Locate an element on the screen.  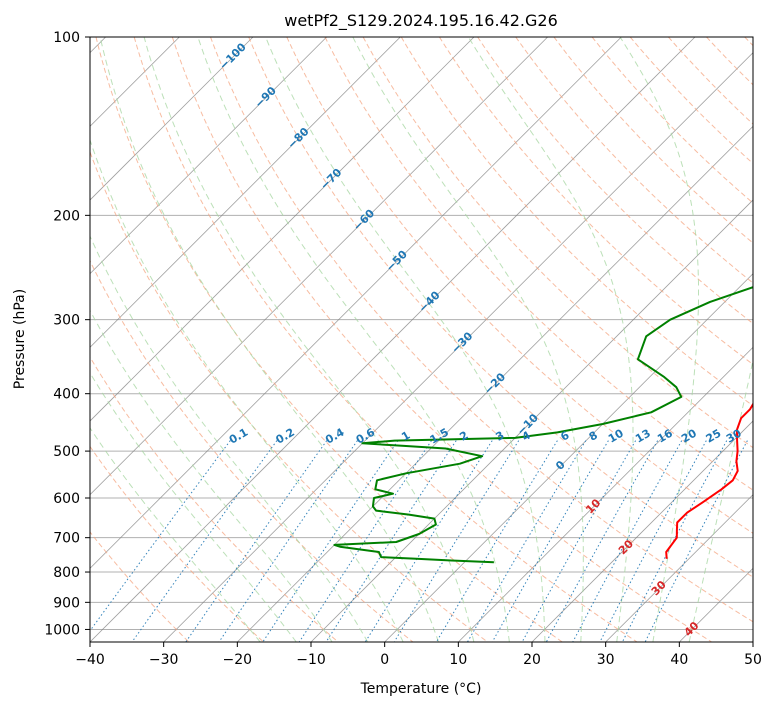
isotherm-label: −90 is located at coordinates (265, 97).